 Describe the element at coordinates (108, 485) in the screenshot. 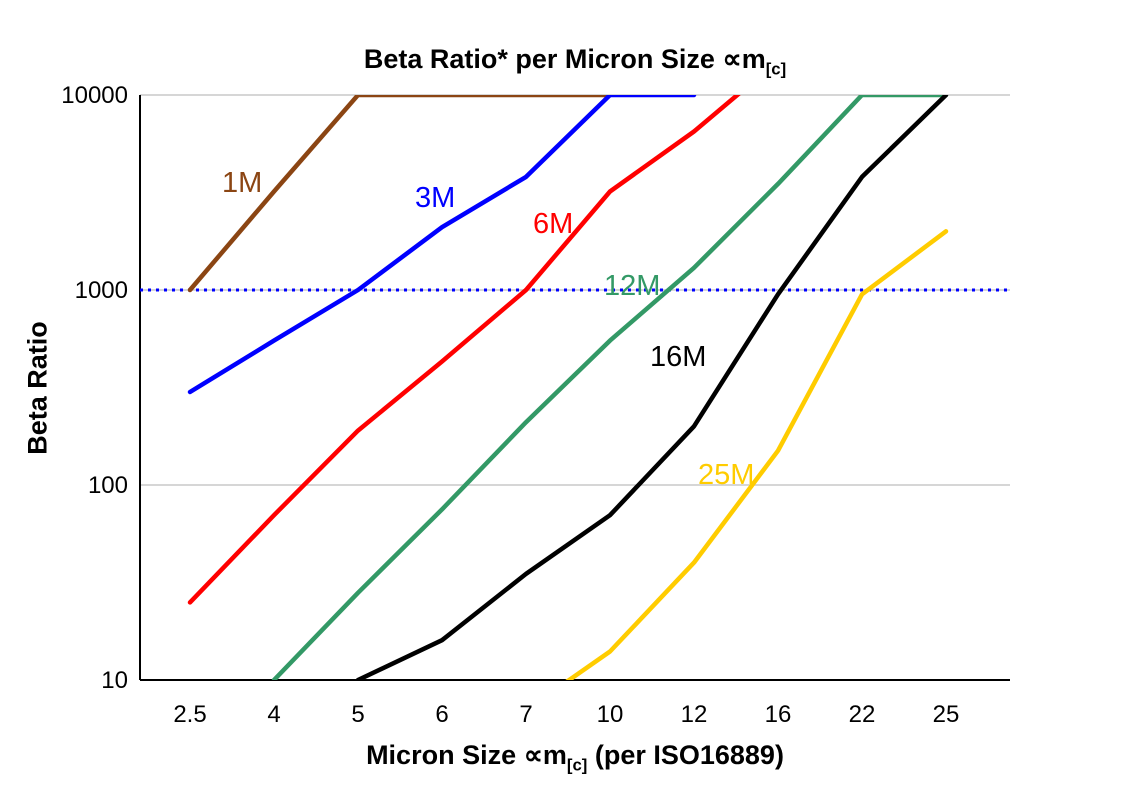

I see `y-tick-label-100: 100` at that location.